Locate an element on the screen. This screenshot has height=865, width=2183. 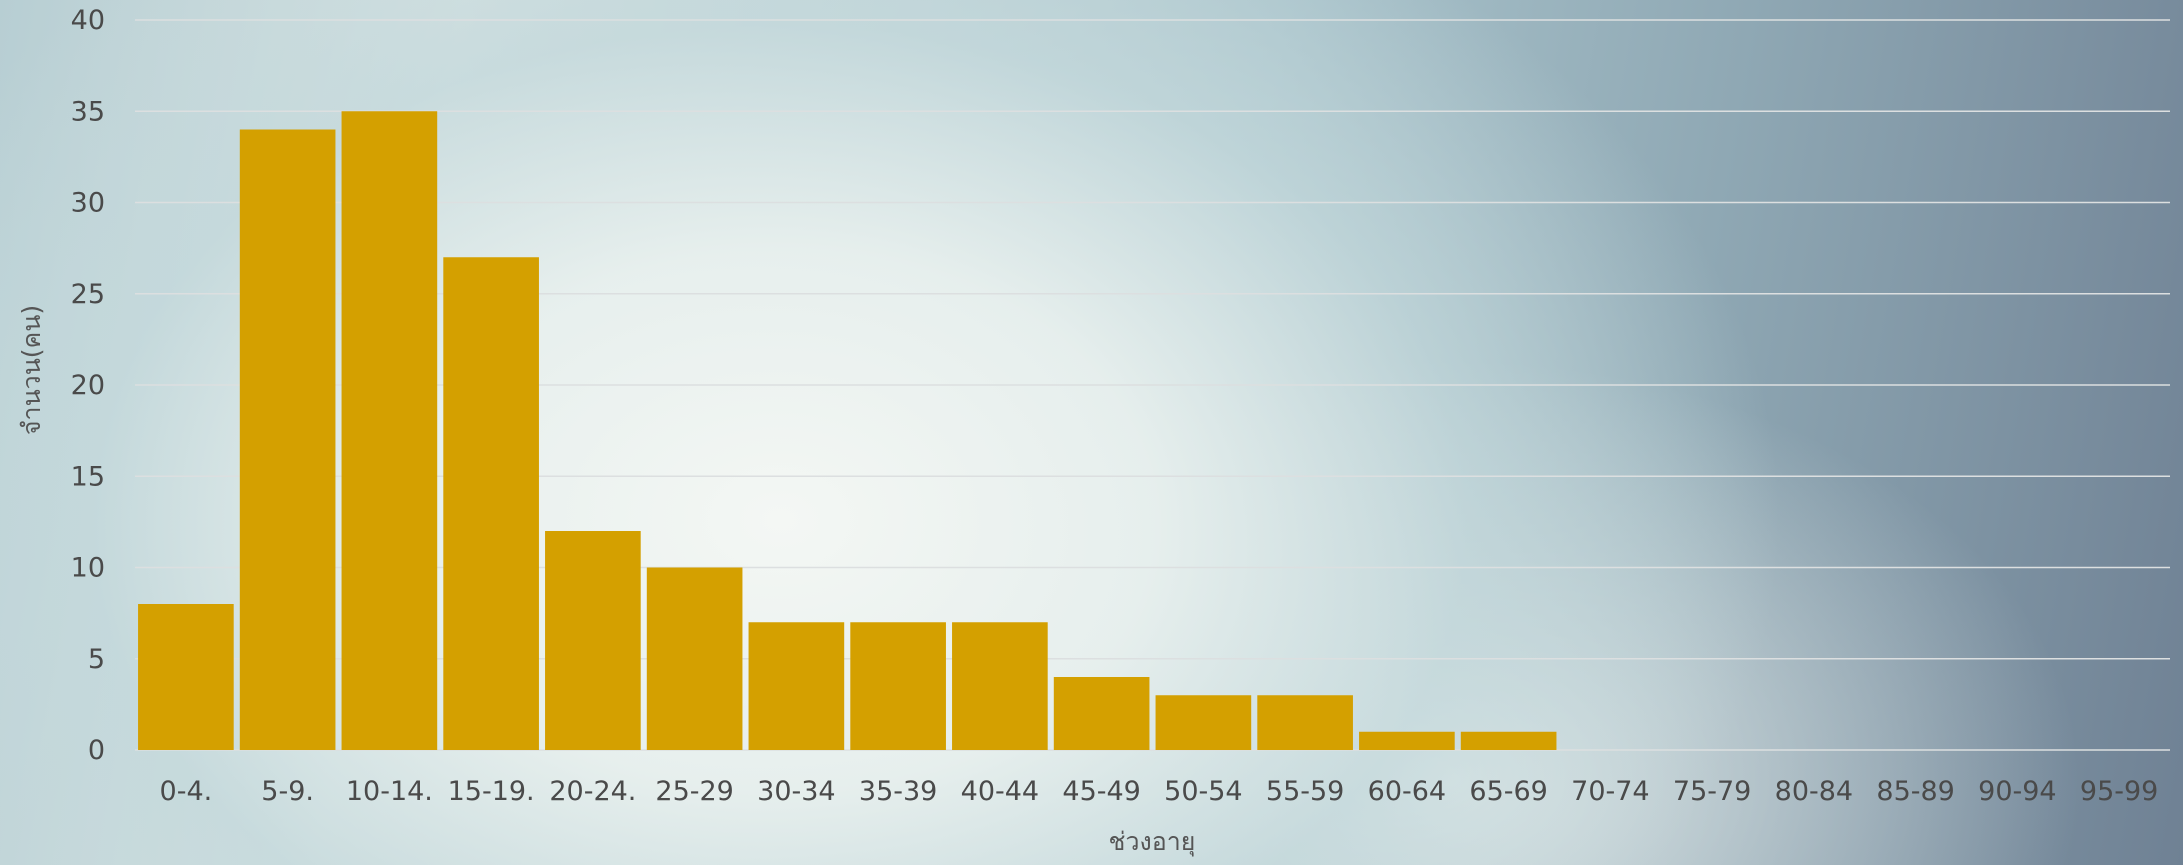
y-tick-label: 30 is located at coordinates (88, 203).